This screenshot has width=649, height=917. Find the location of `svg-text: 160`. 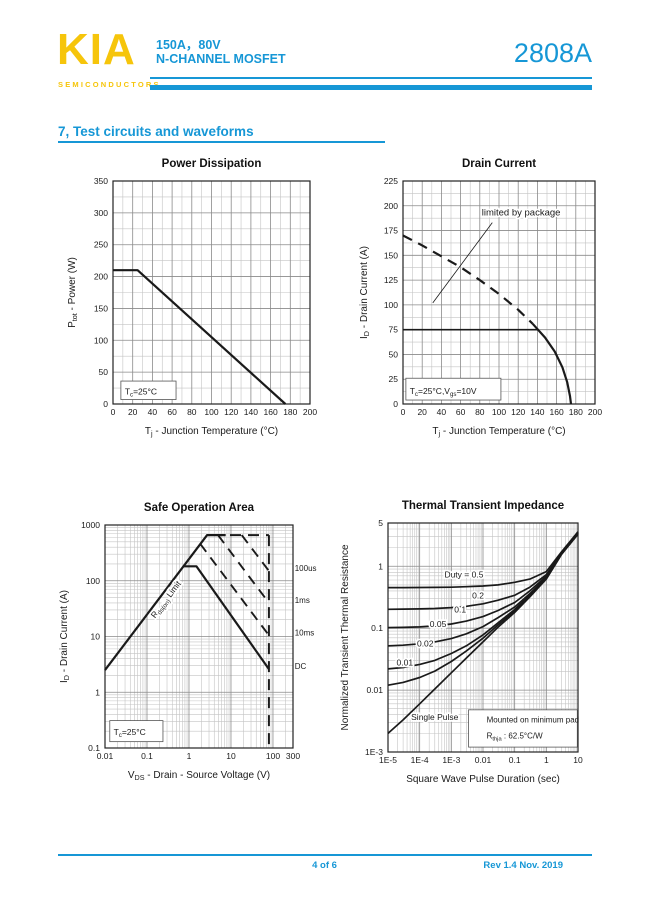

svg-text: 160 is located at coordinates (557, 412).